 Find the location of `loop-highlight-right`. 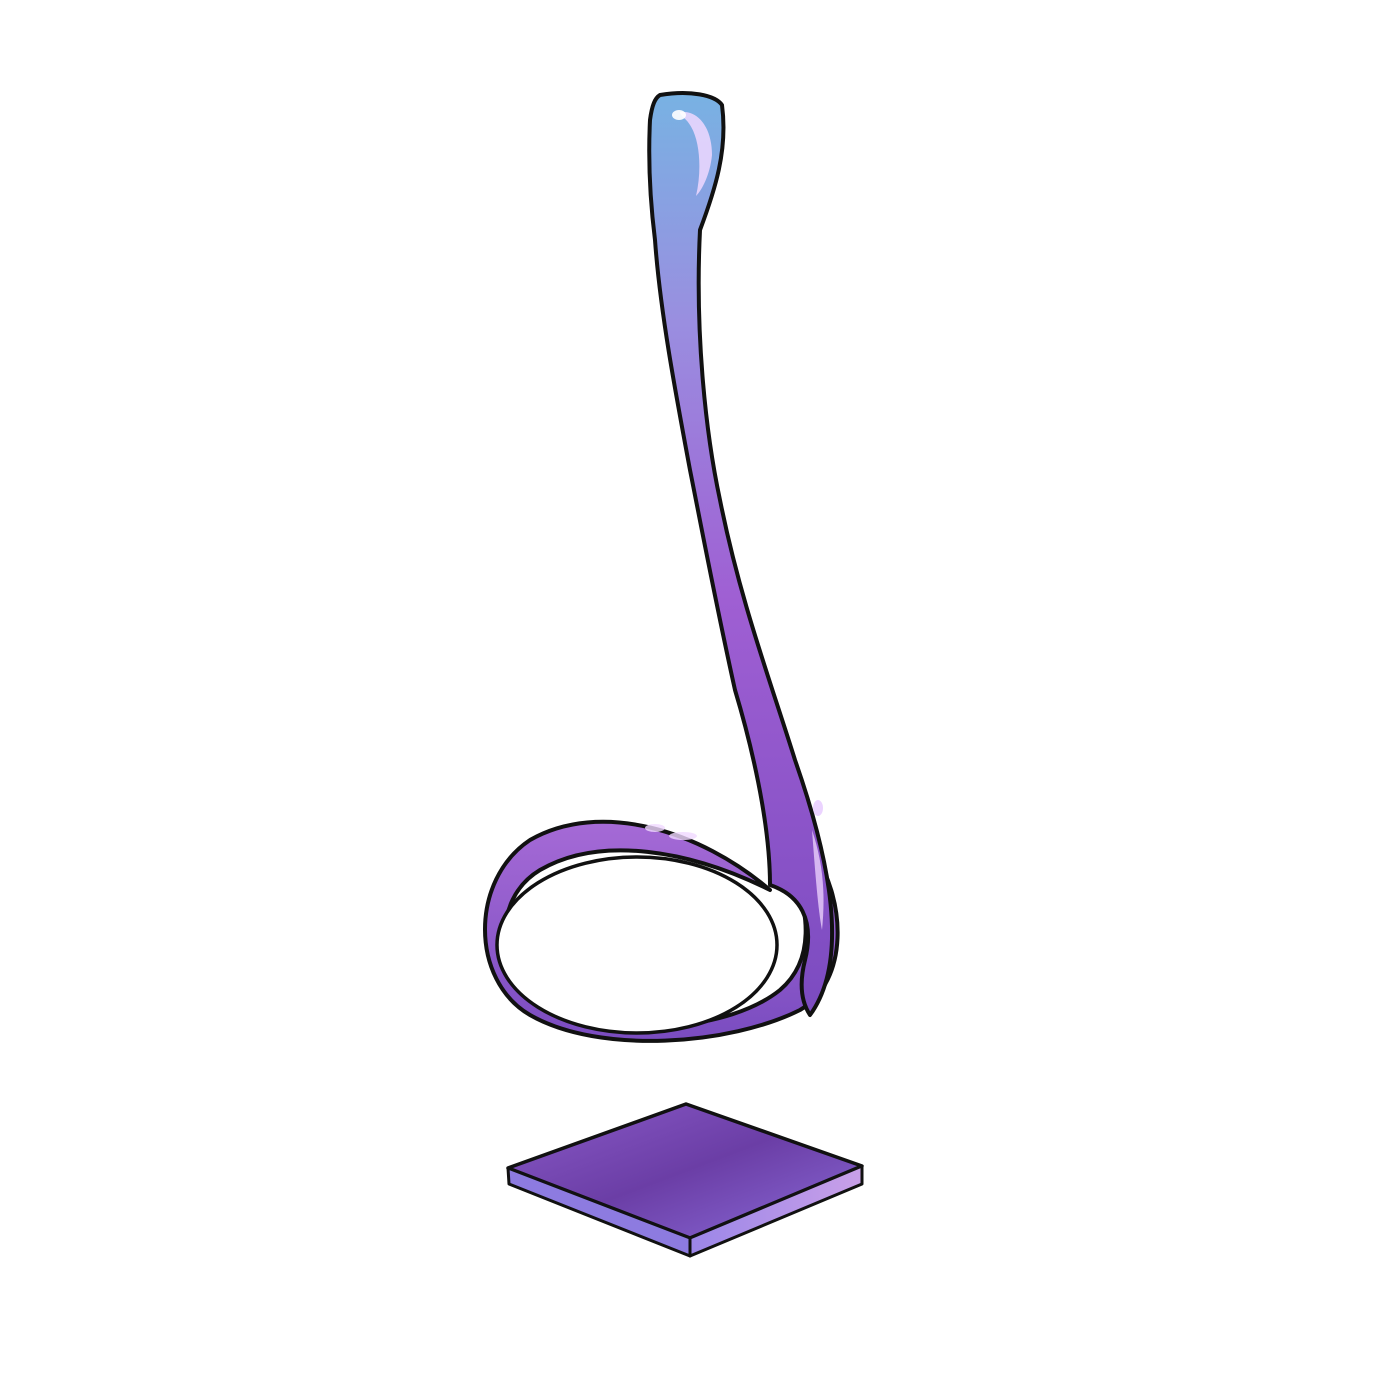

loop-highlight-right is located at coordinates (683, 836).